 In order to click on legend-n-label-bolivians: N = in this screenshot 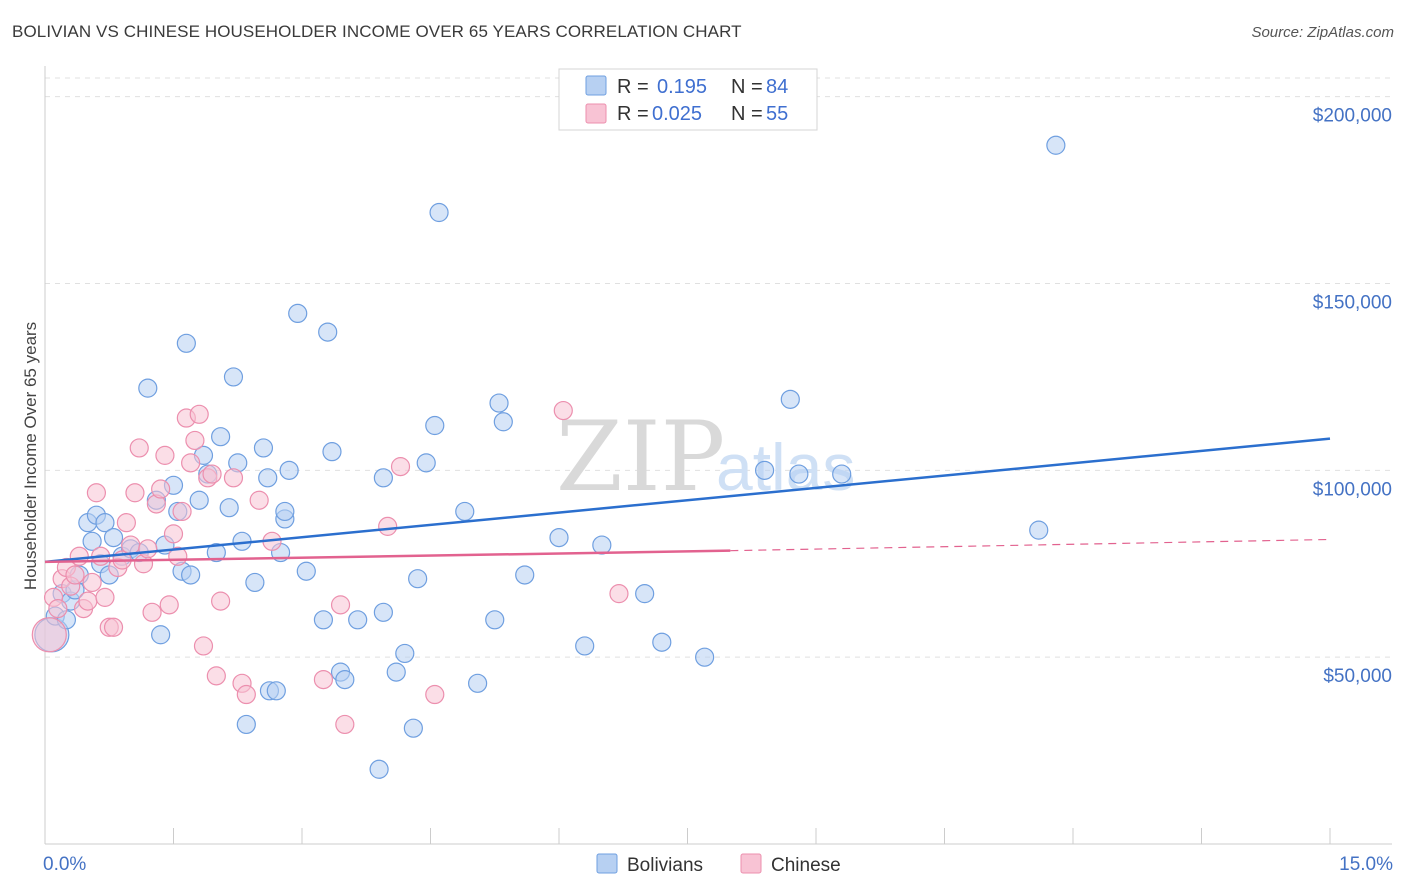, I will do `click(747, 87)`.